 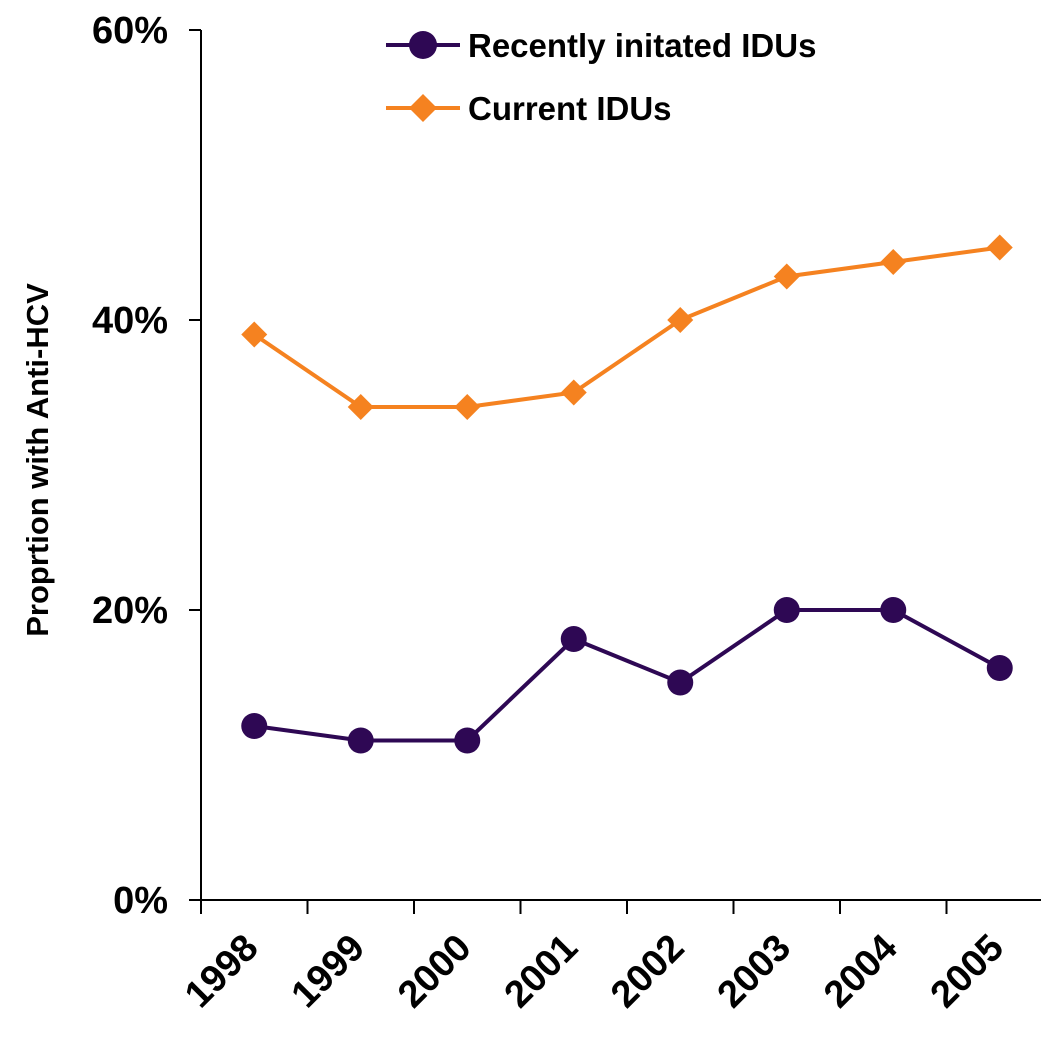 What do you see at coordinates (754, 971) in the screenshot?
I see `x-tick-label: 2003` at bounding box center [754, 971].